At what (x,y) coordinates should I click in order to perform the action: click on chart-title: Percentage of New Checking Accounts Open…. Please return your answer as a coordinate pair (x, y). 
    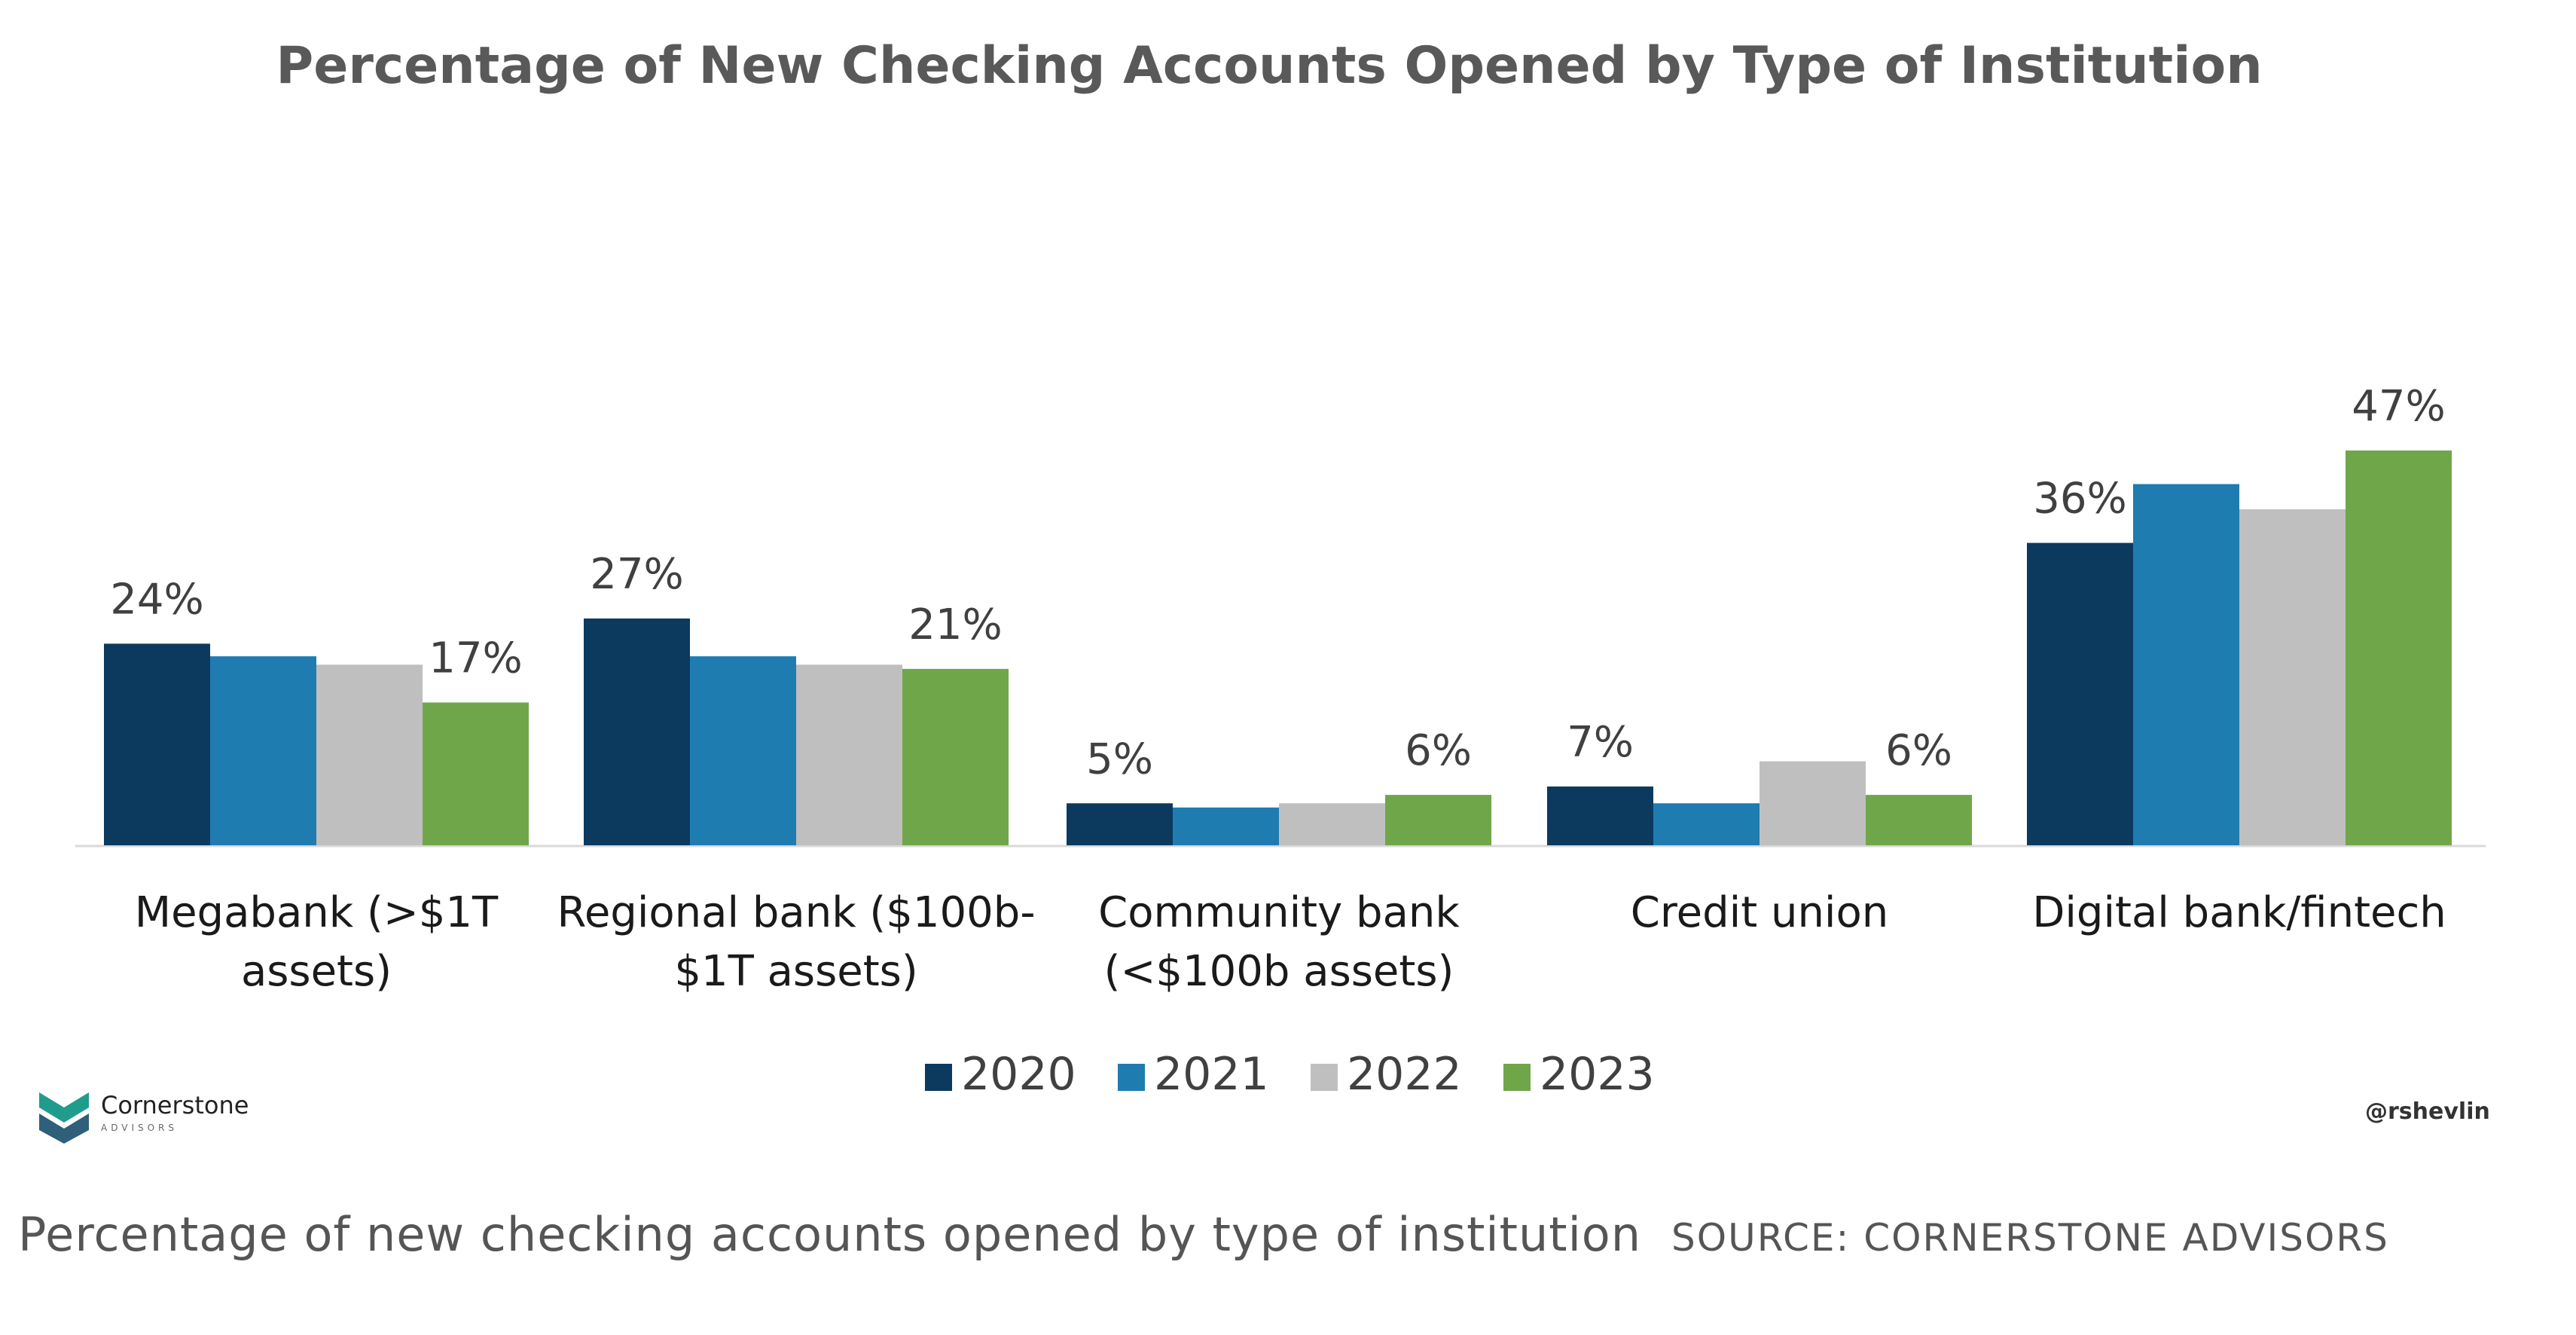
    Looking at the image, I should click on (1269, 66).